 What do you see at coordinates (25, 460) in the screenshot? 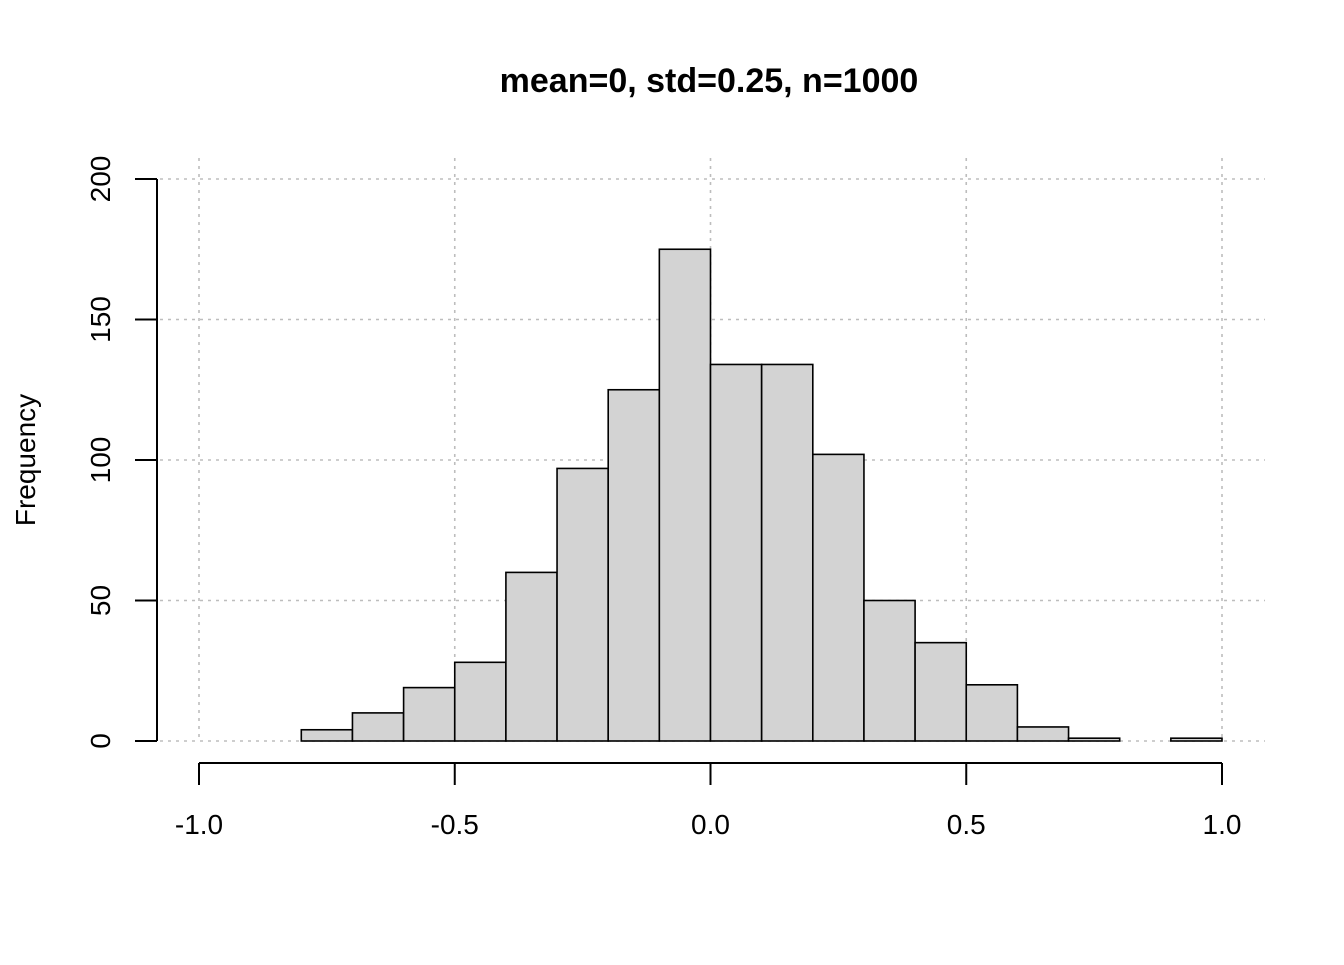
I see `y-axis-label: Frequency` at bounding box center [25, 460].